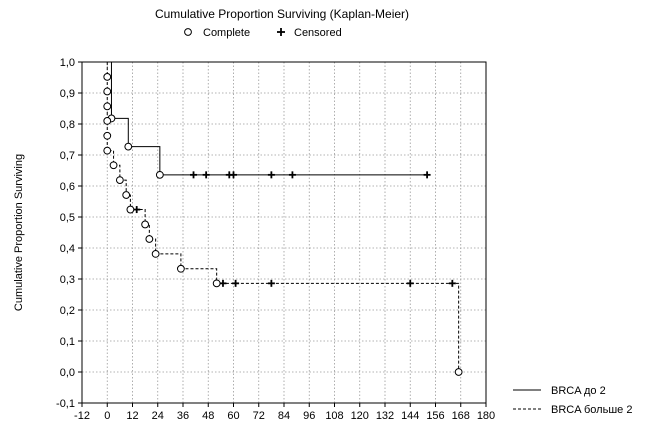 The image size is (666, 428). I want to click on x-tick-label: 24, so click(158, 416).